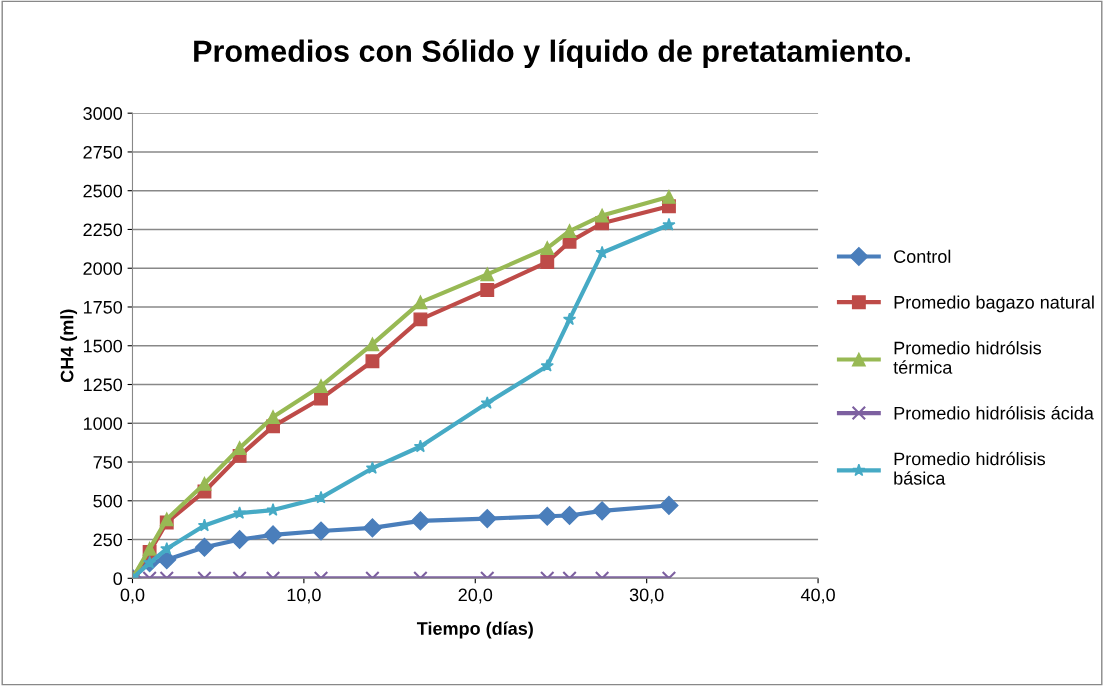 The height and width of the screenshot is (686, 1104). Describe the element at coordinates (817, 596) in the screenshot. I see `x-tick-label: 40,0` at that location.